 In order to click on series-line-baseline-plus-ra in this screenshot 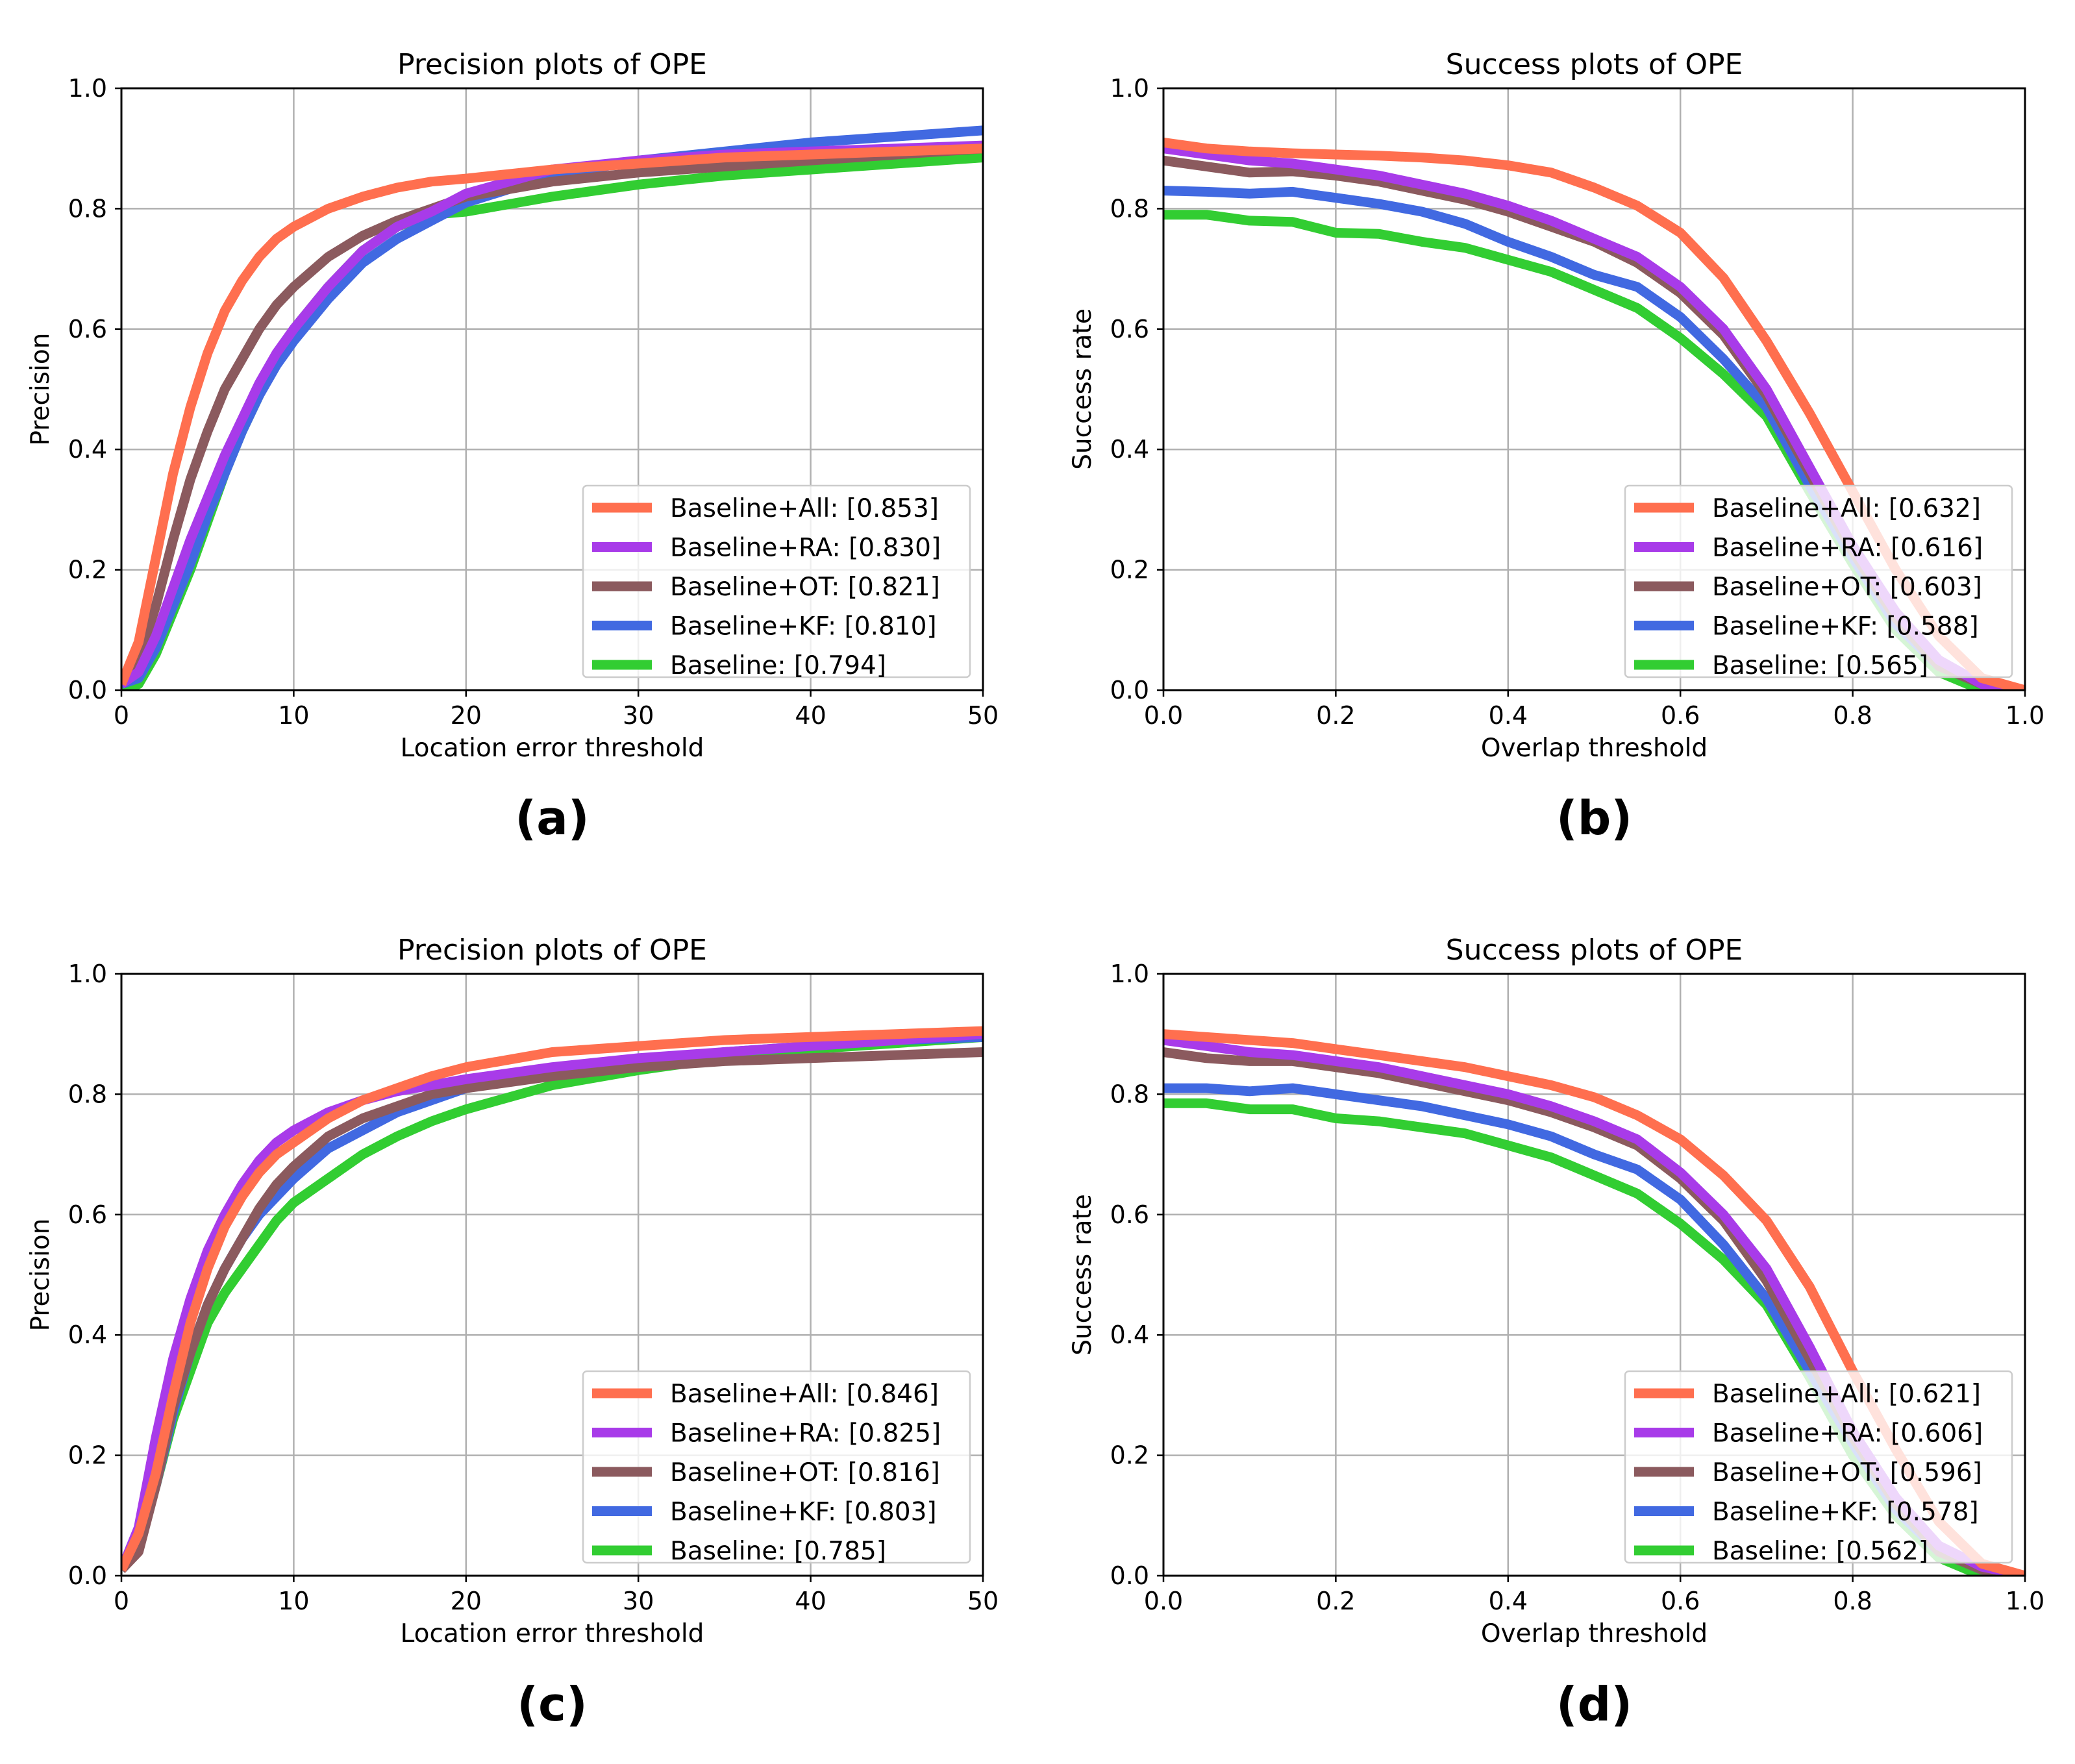, I will do `click(552, 1300)`.